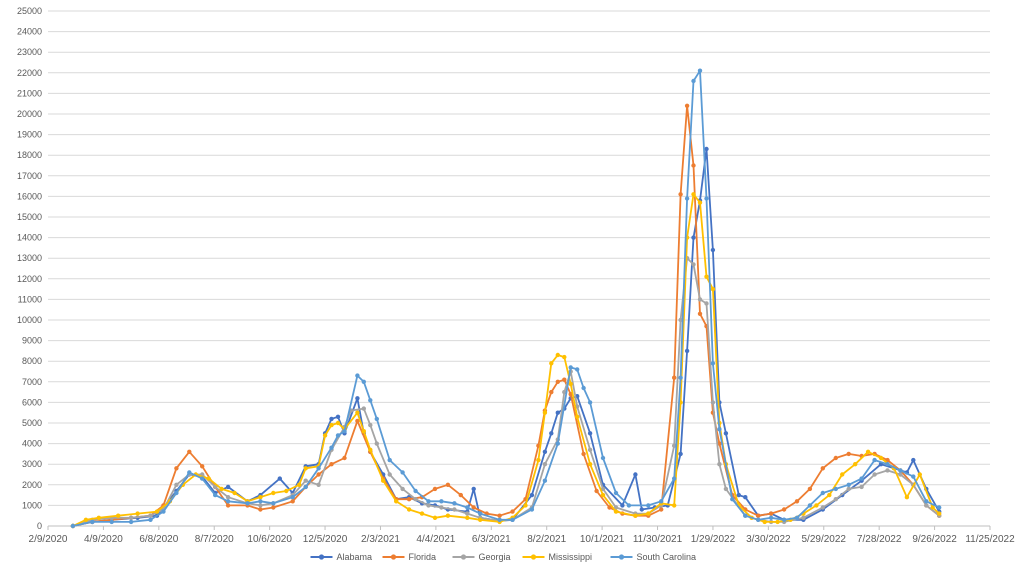 The height and width of the screenshot is (580, 1023). What do you see at coordinates (380, 539) in the screenshot?
I see `x-tick-label: 2/3/2021` at bounding box center [380, 539].